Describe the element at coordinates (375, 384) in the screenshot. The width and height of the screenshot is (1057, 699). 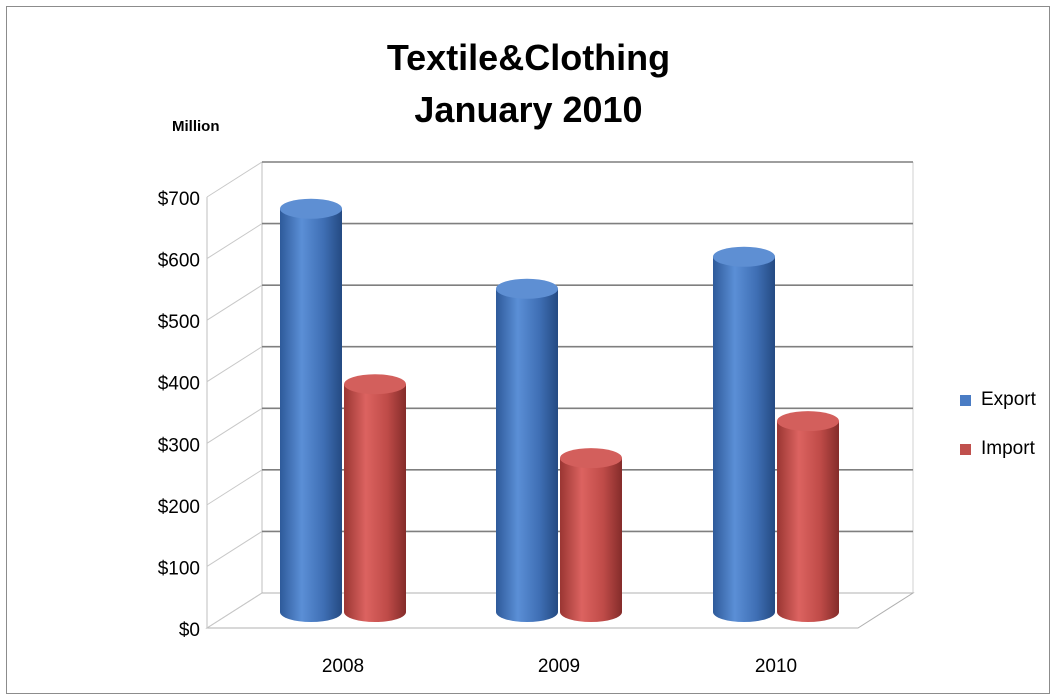
I see `bar-top-import-2008` at that location.